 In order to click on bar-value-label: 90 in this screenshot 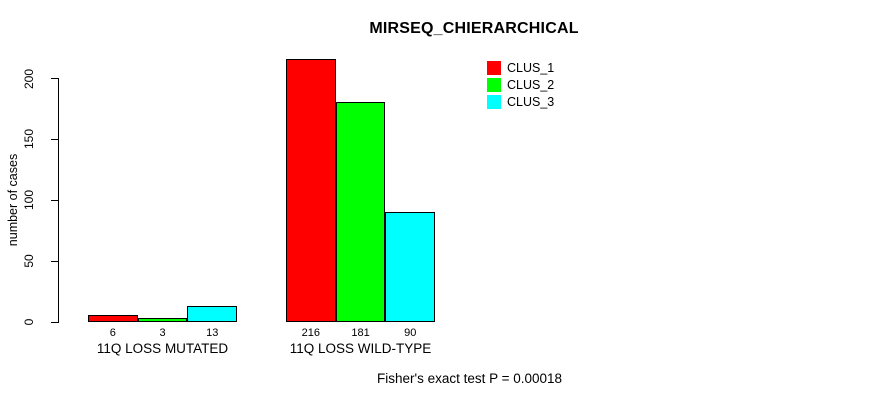, I will do `click(410, 333)`.